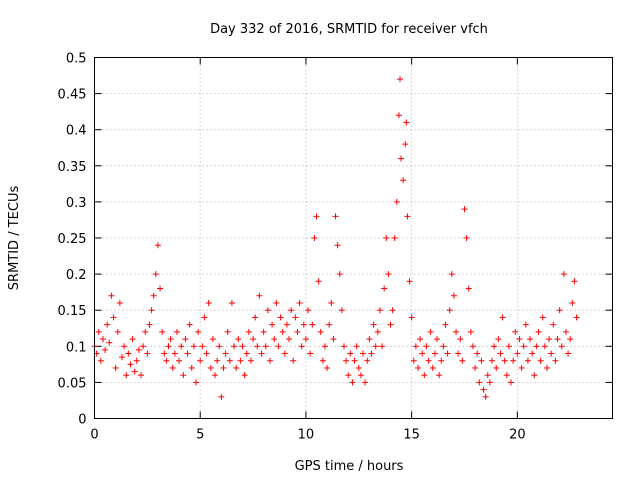 This screenshot has height=480, width=640. Describe the element at coordinates (94, 435) in the screenshot. I see `x-tick-label: 0` at that location.